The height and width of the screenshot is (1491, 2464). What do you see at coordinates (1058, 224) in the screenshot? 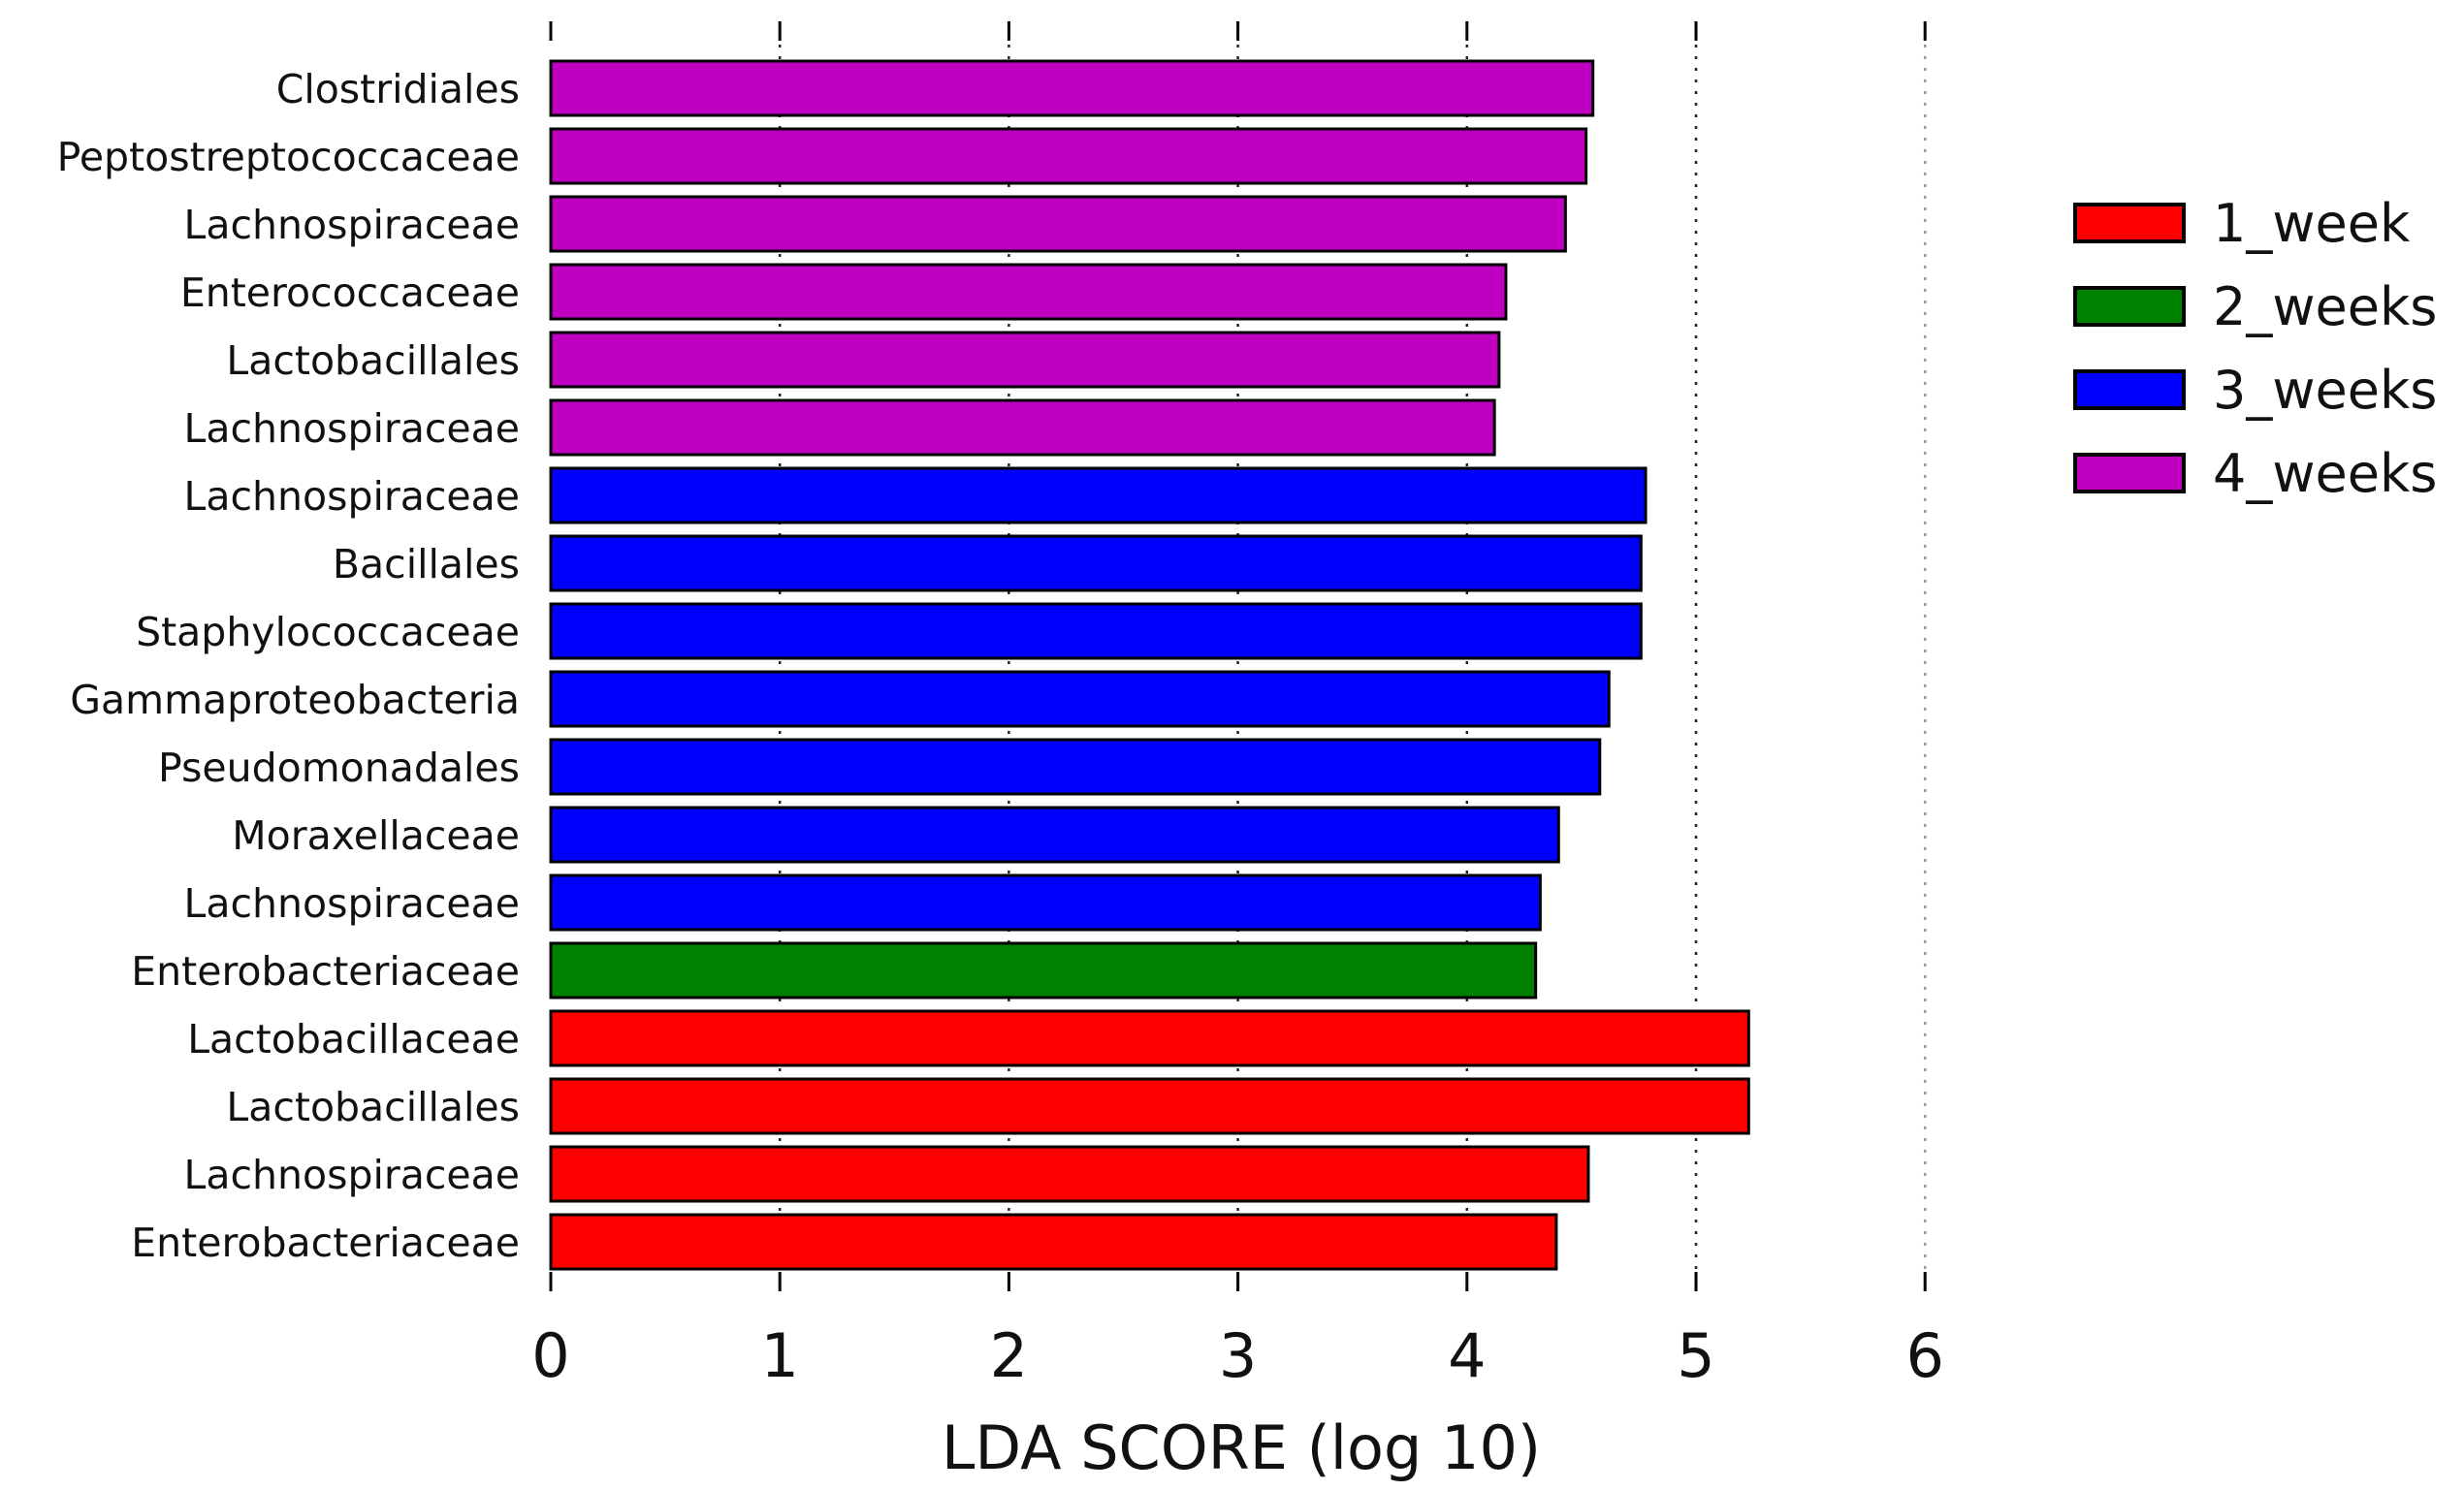
I see `bar-2-lachnospiraceae` at bounding box center [1058, 224].